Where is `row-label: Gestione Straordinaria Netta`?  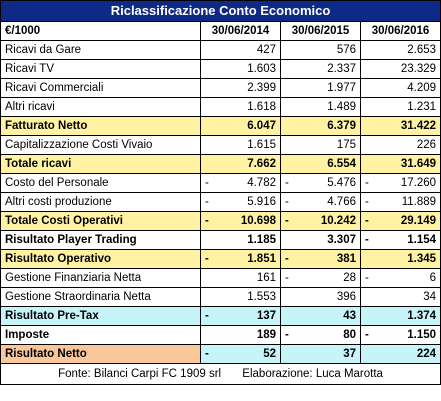
row-label: Gestione Straordinaria Netta is located at coordinates (100, 297).